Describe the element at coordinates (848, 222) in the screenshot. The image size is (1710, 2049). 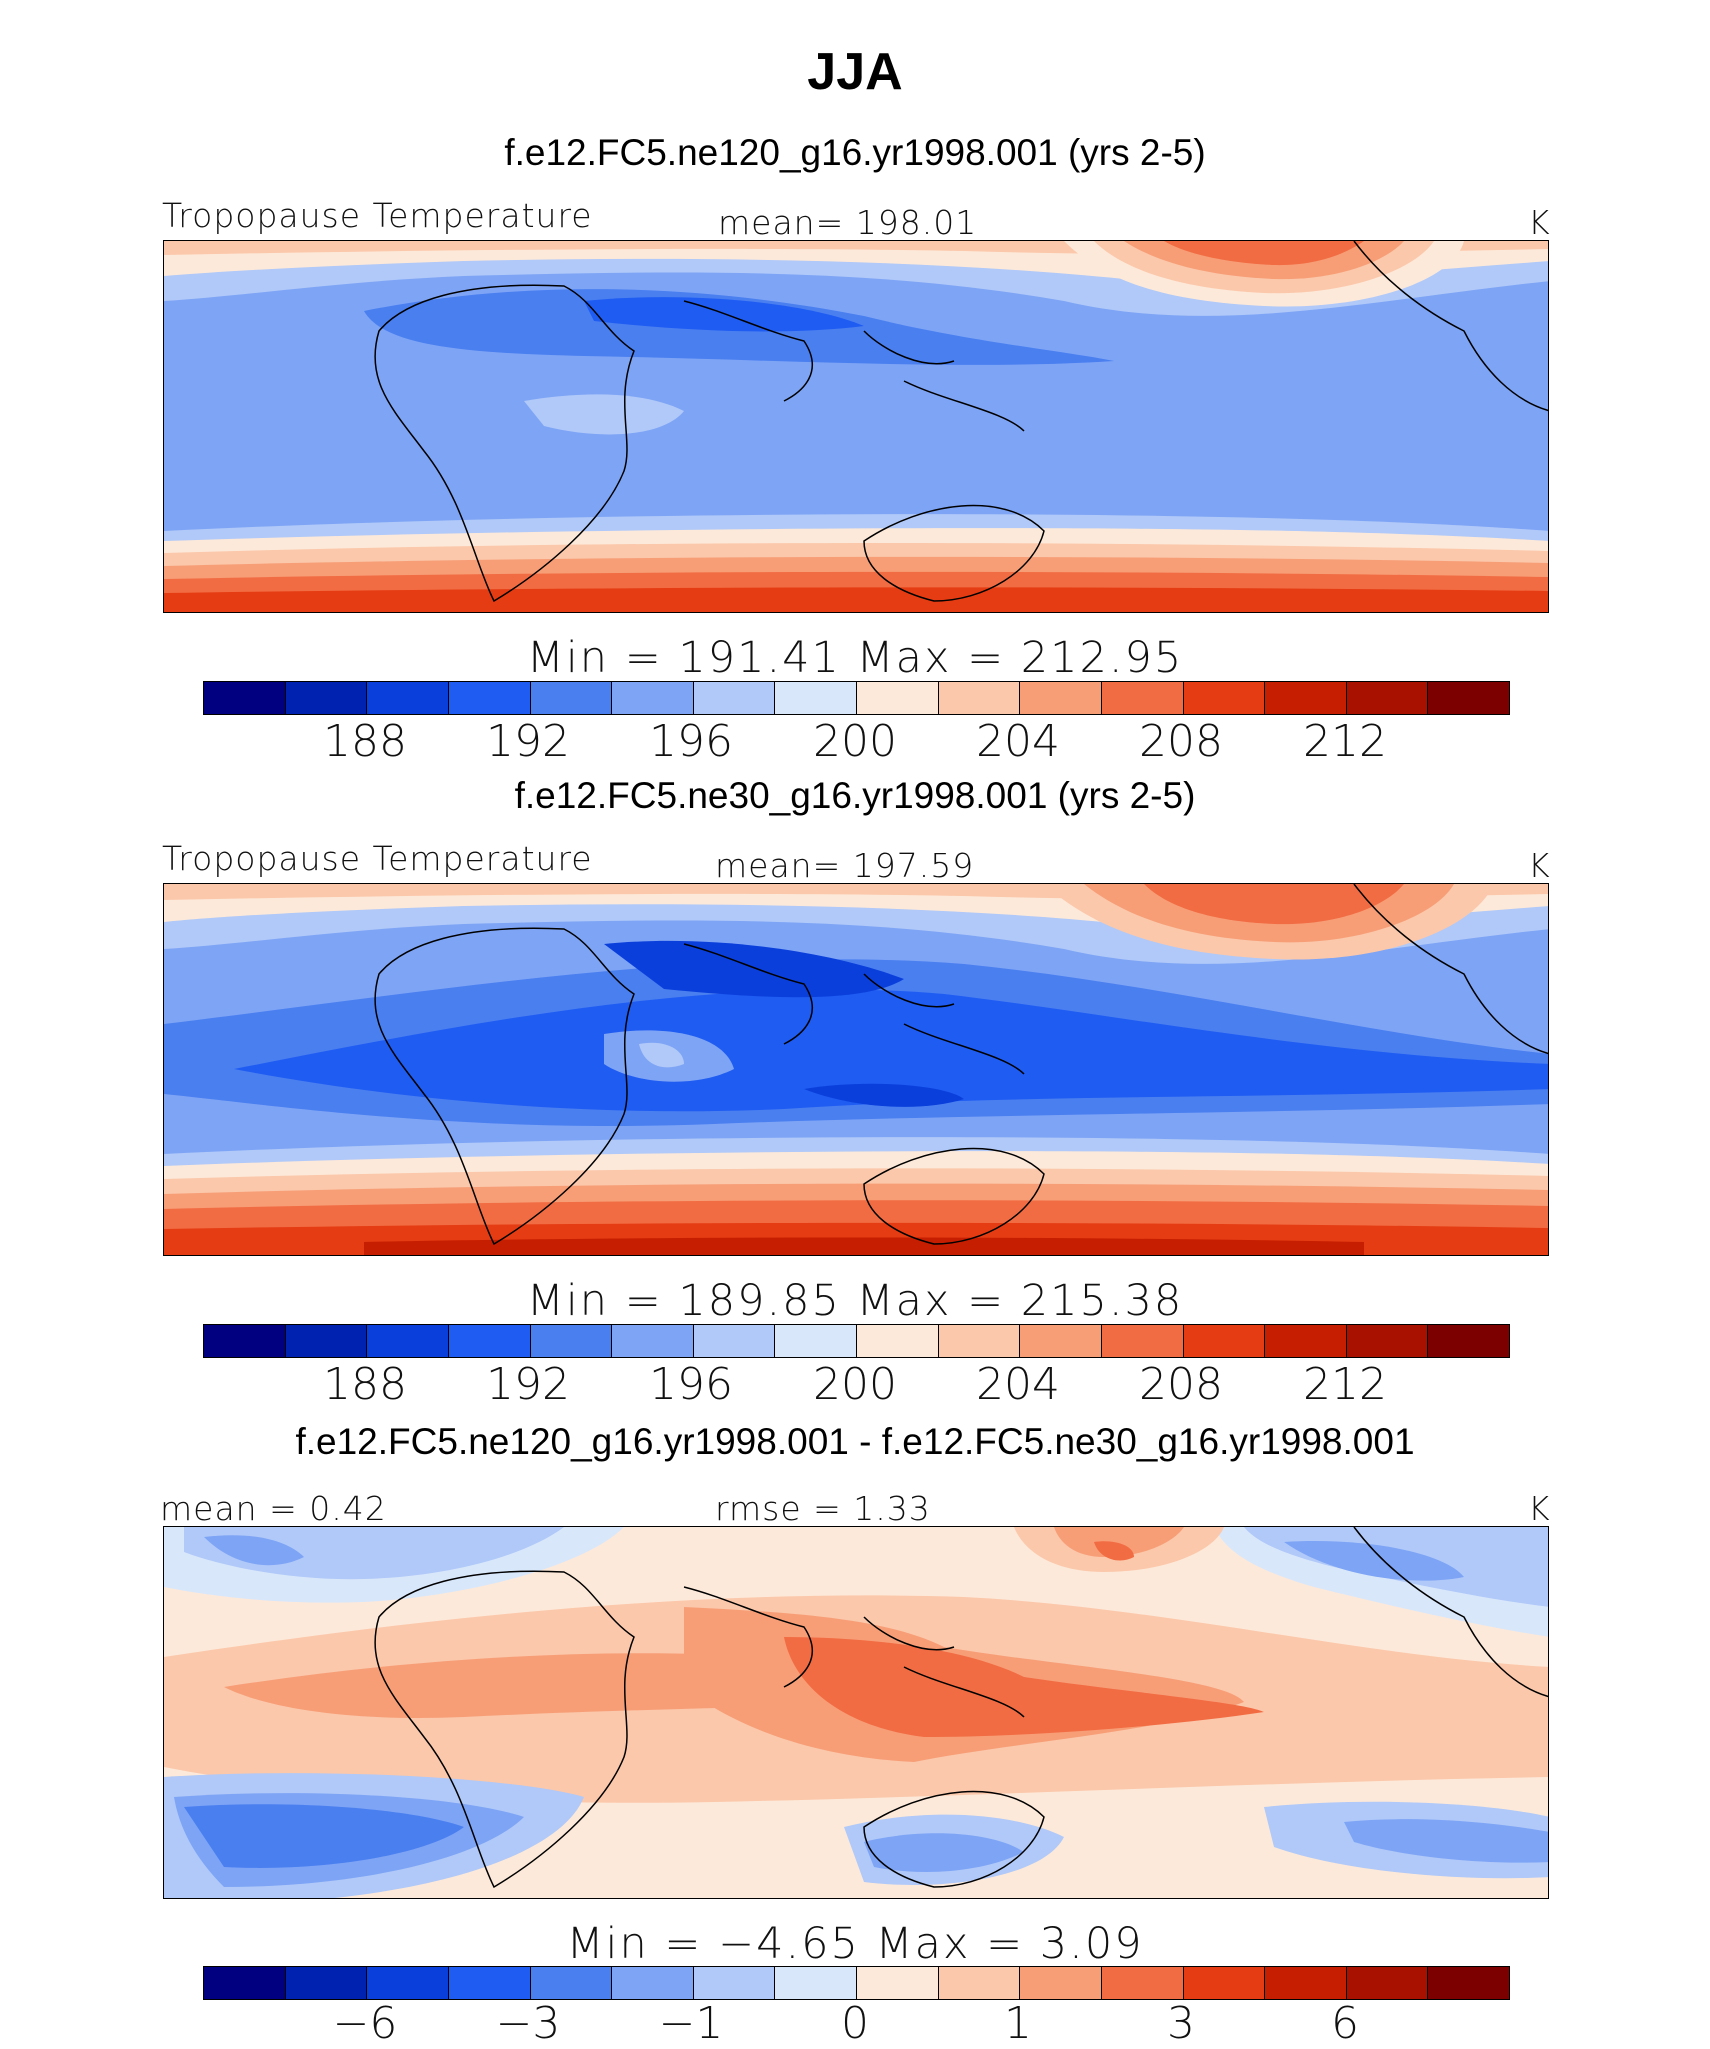
I see `panel1-mean-label: mean= 198.01` at that location.